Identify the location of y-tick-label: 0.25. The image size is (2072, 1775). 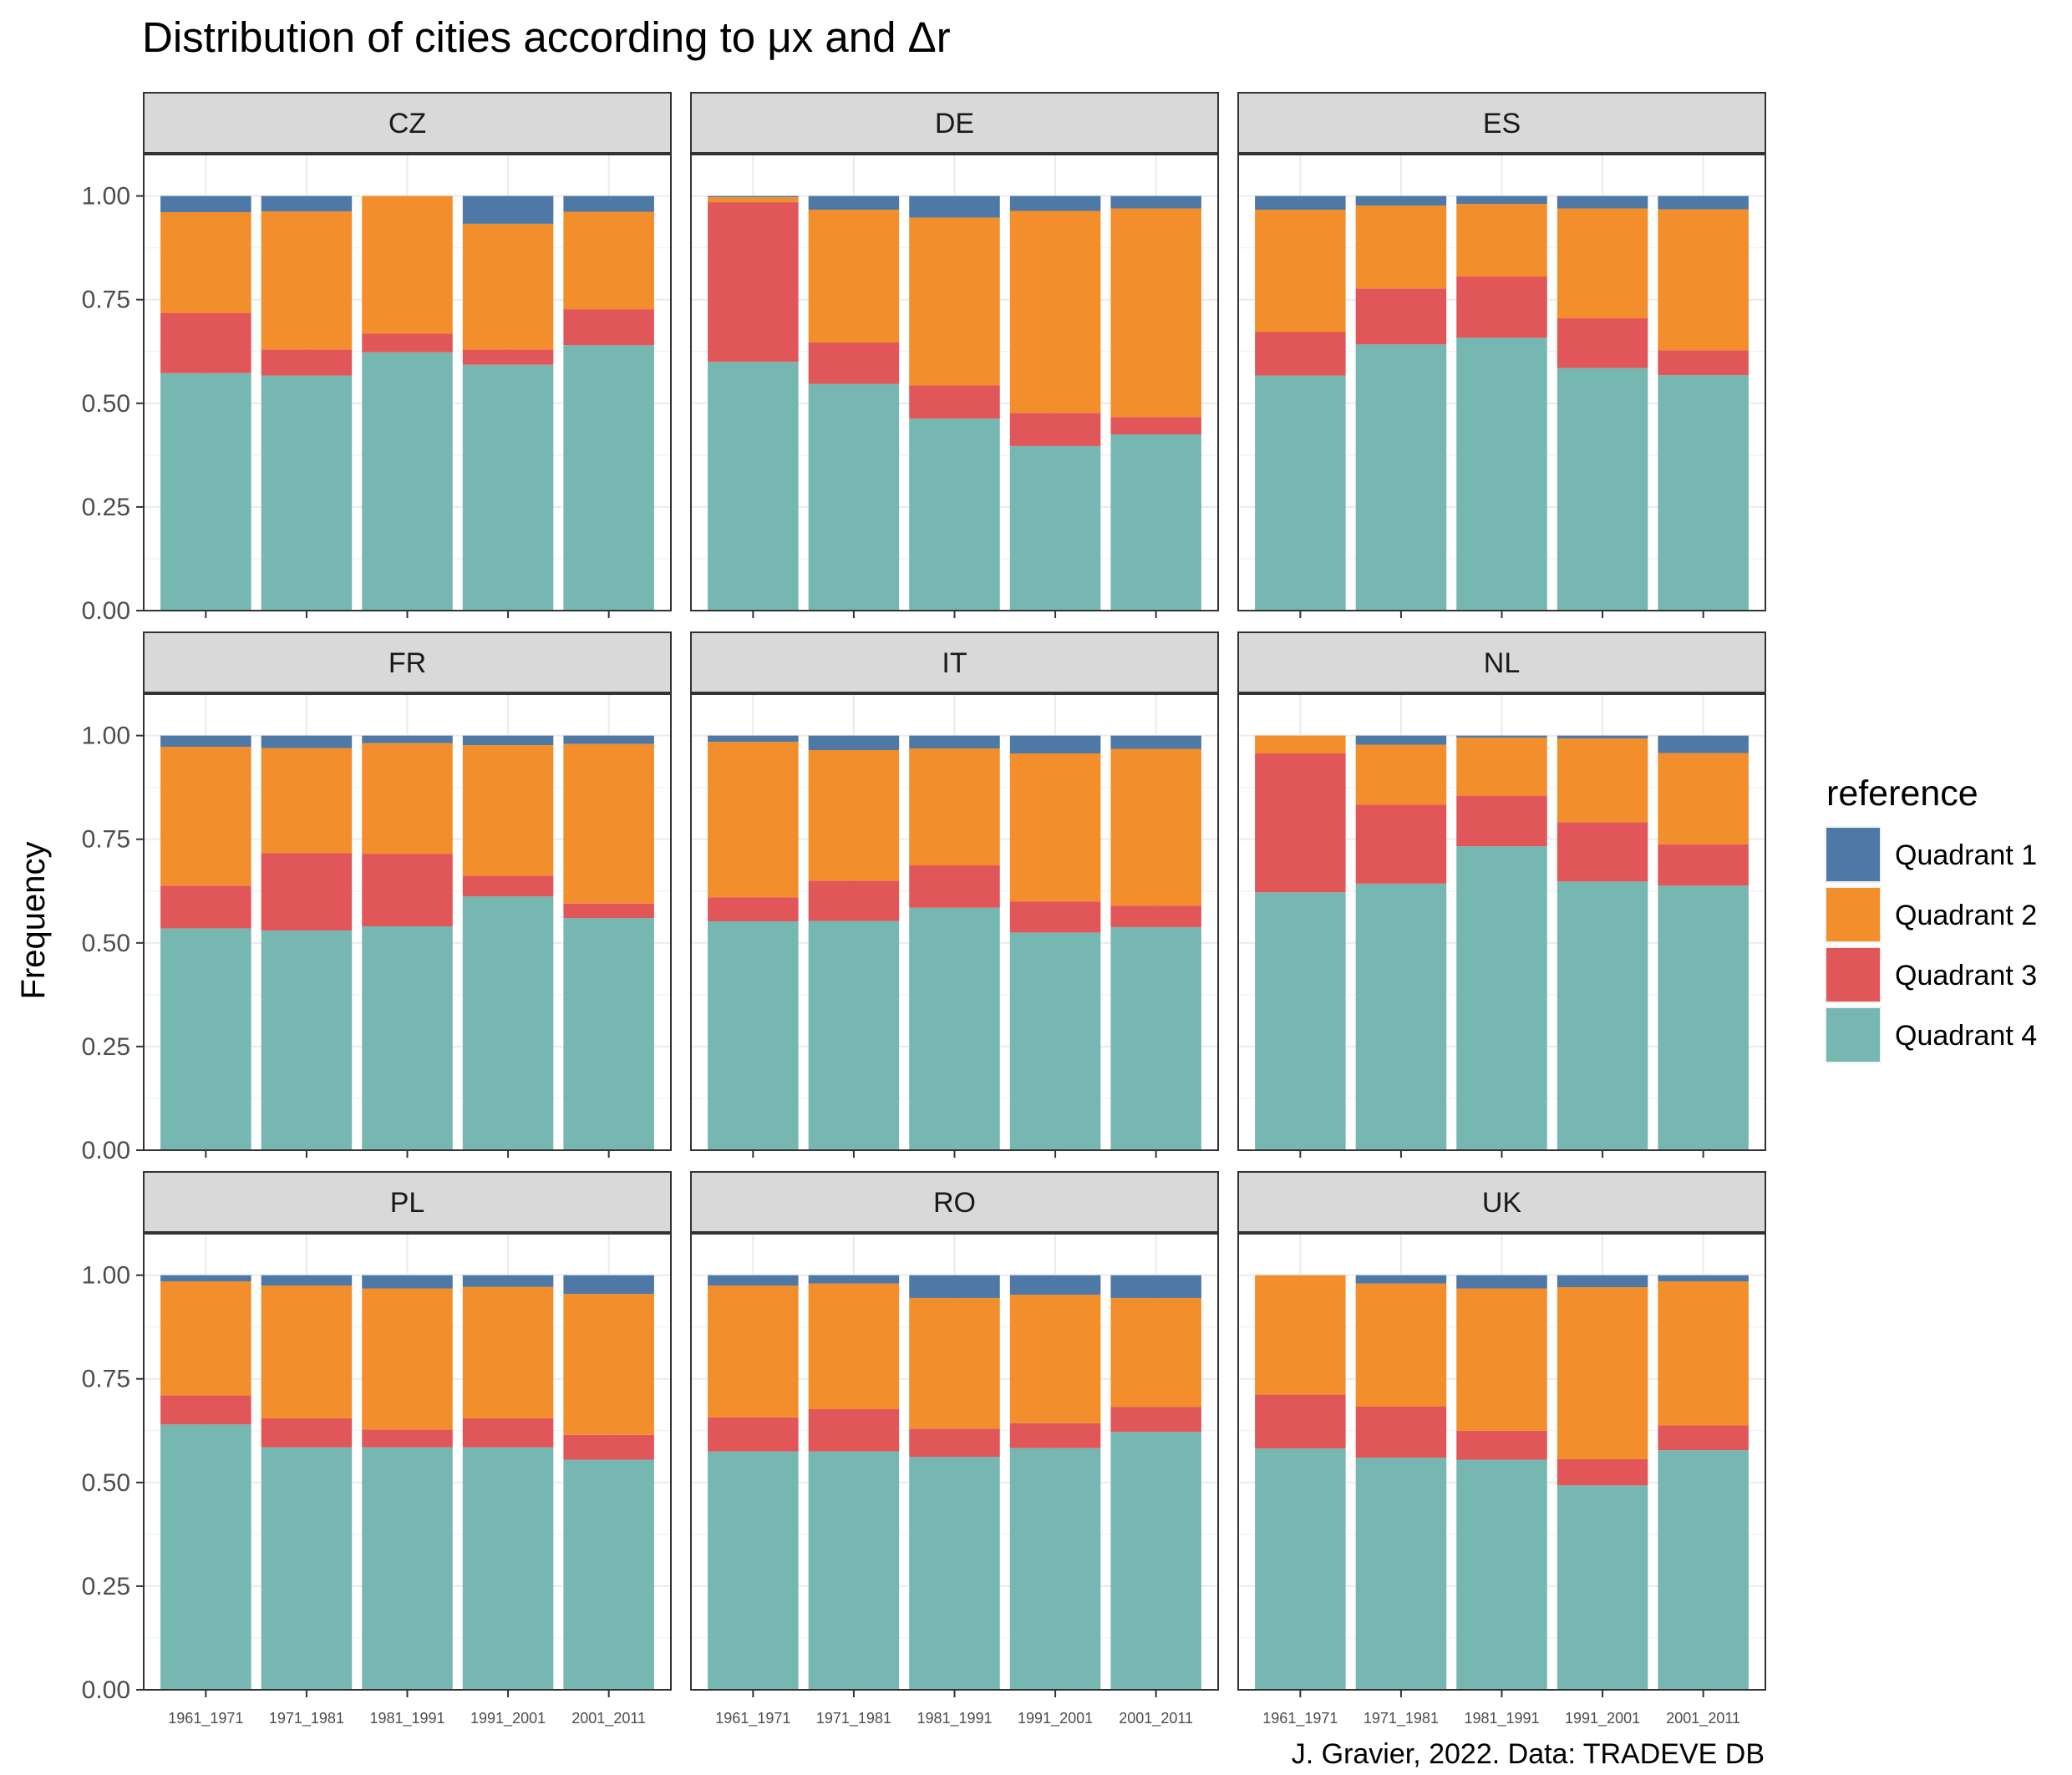
(106, 1586).